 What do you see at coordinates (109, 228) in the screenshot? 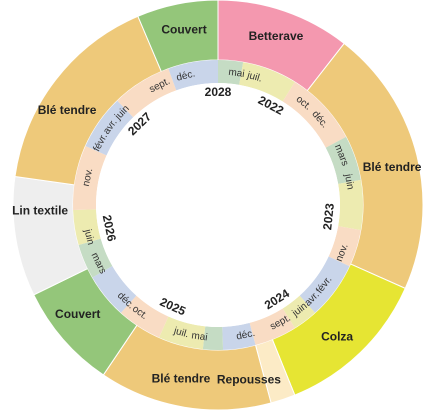
I see `year-label: 2026` at bounding box center [109, 228].